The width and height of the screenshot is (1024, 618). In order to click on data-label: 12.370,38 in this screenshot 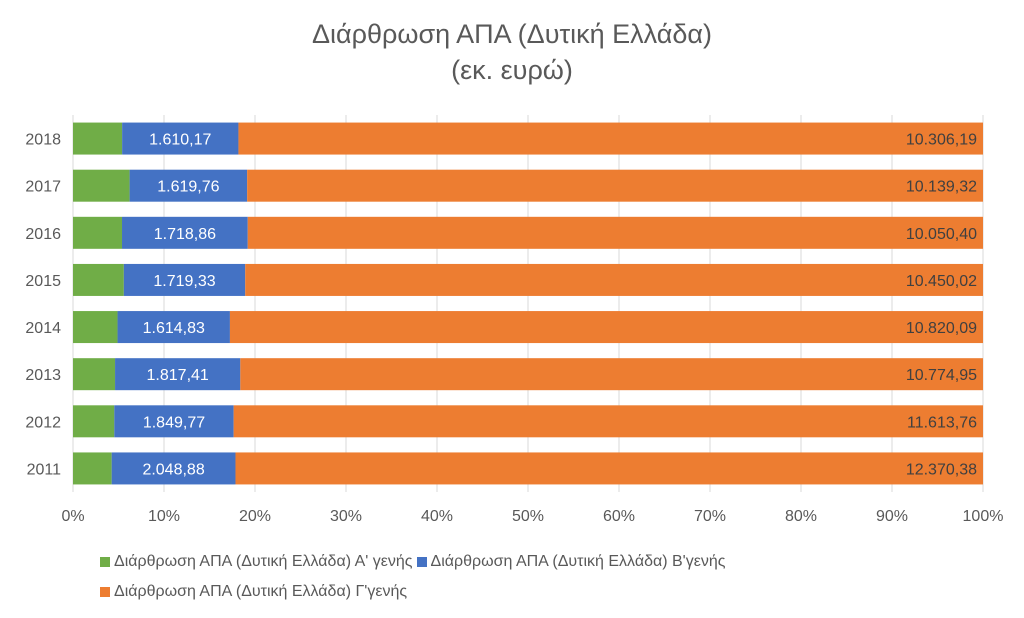, I will do `click(941, 469)`.